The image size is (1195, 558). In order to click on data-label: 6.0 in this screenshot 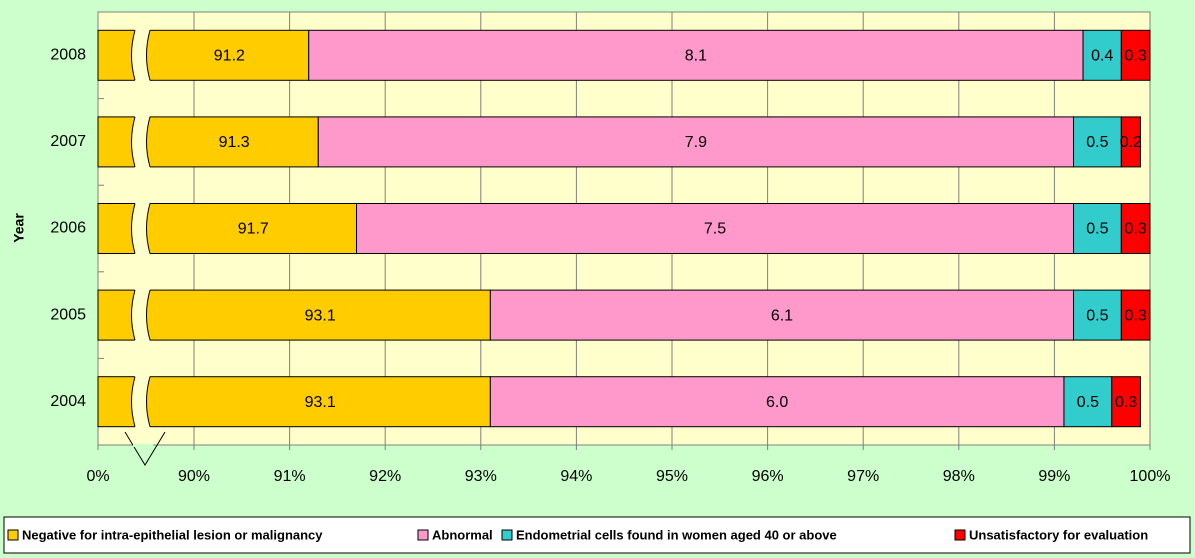, I will do `click(777, 402)`.